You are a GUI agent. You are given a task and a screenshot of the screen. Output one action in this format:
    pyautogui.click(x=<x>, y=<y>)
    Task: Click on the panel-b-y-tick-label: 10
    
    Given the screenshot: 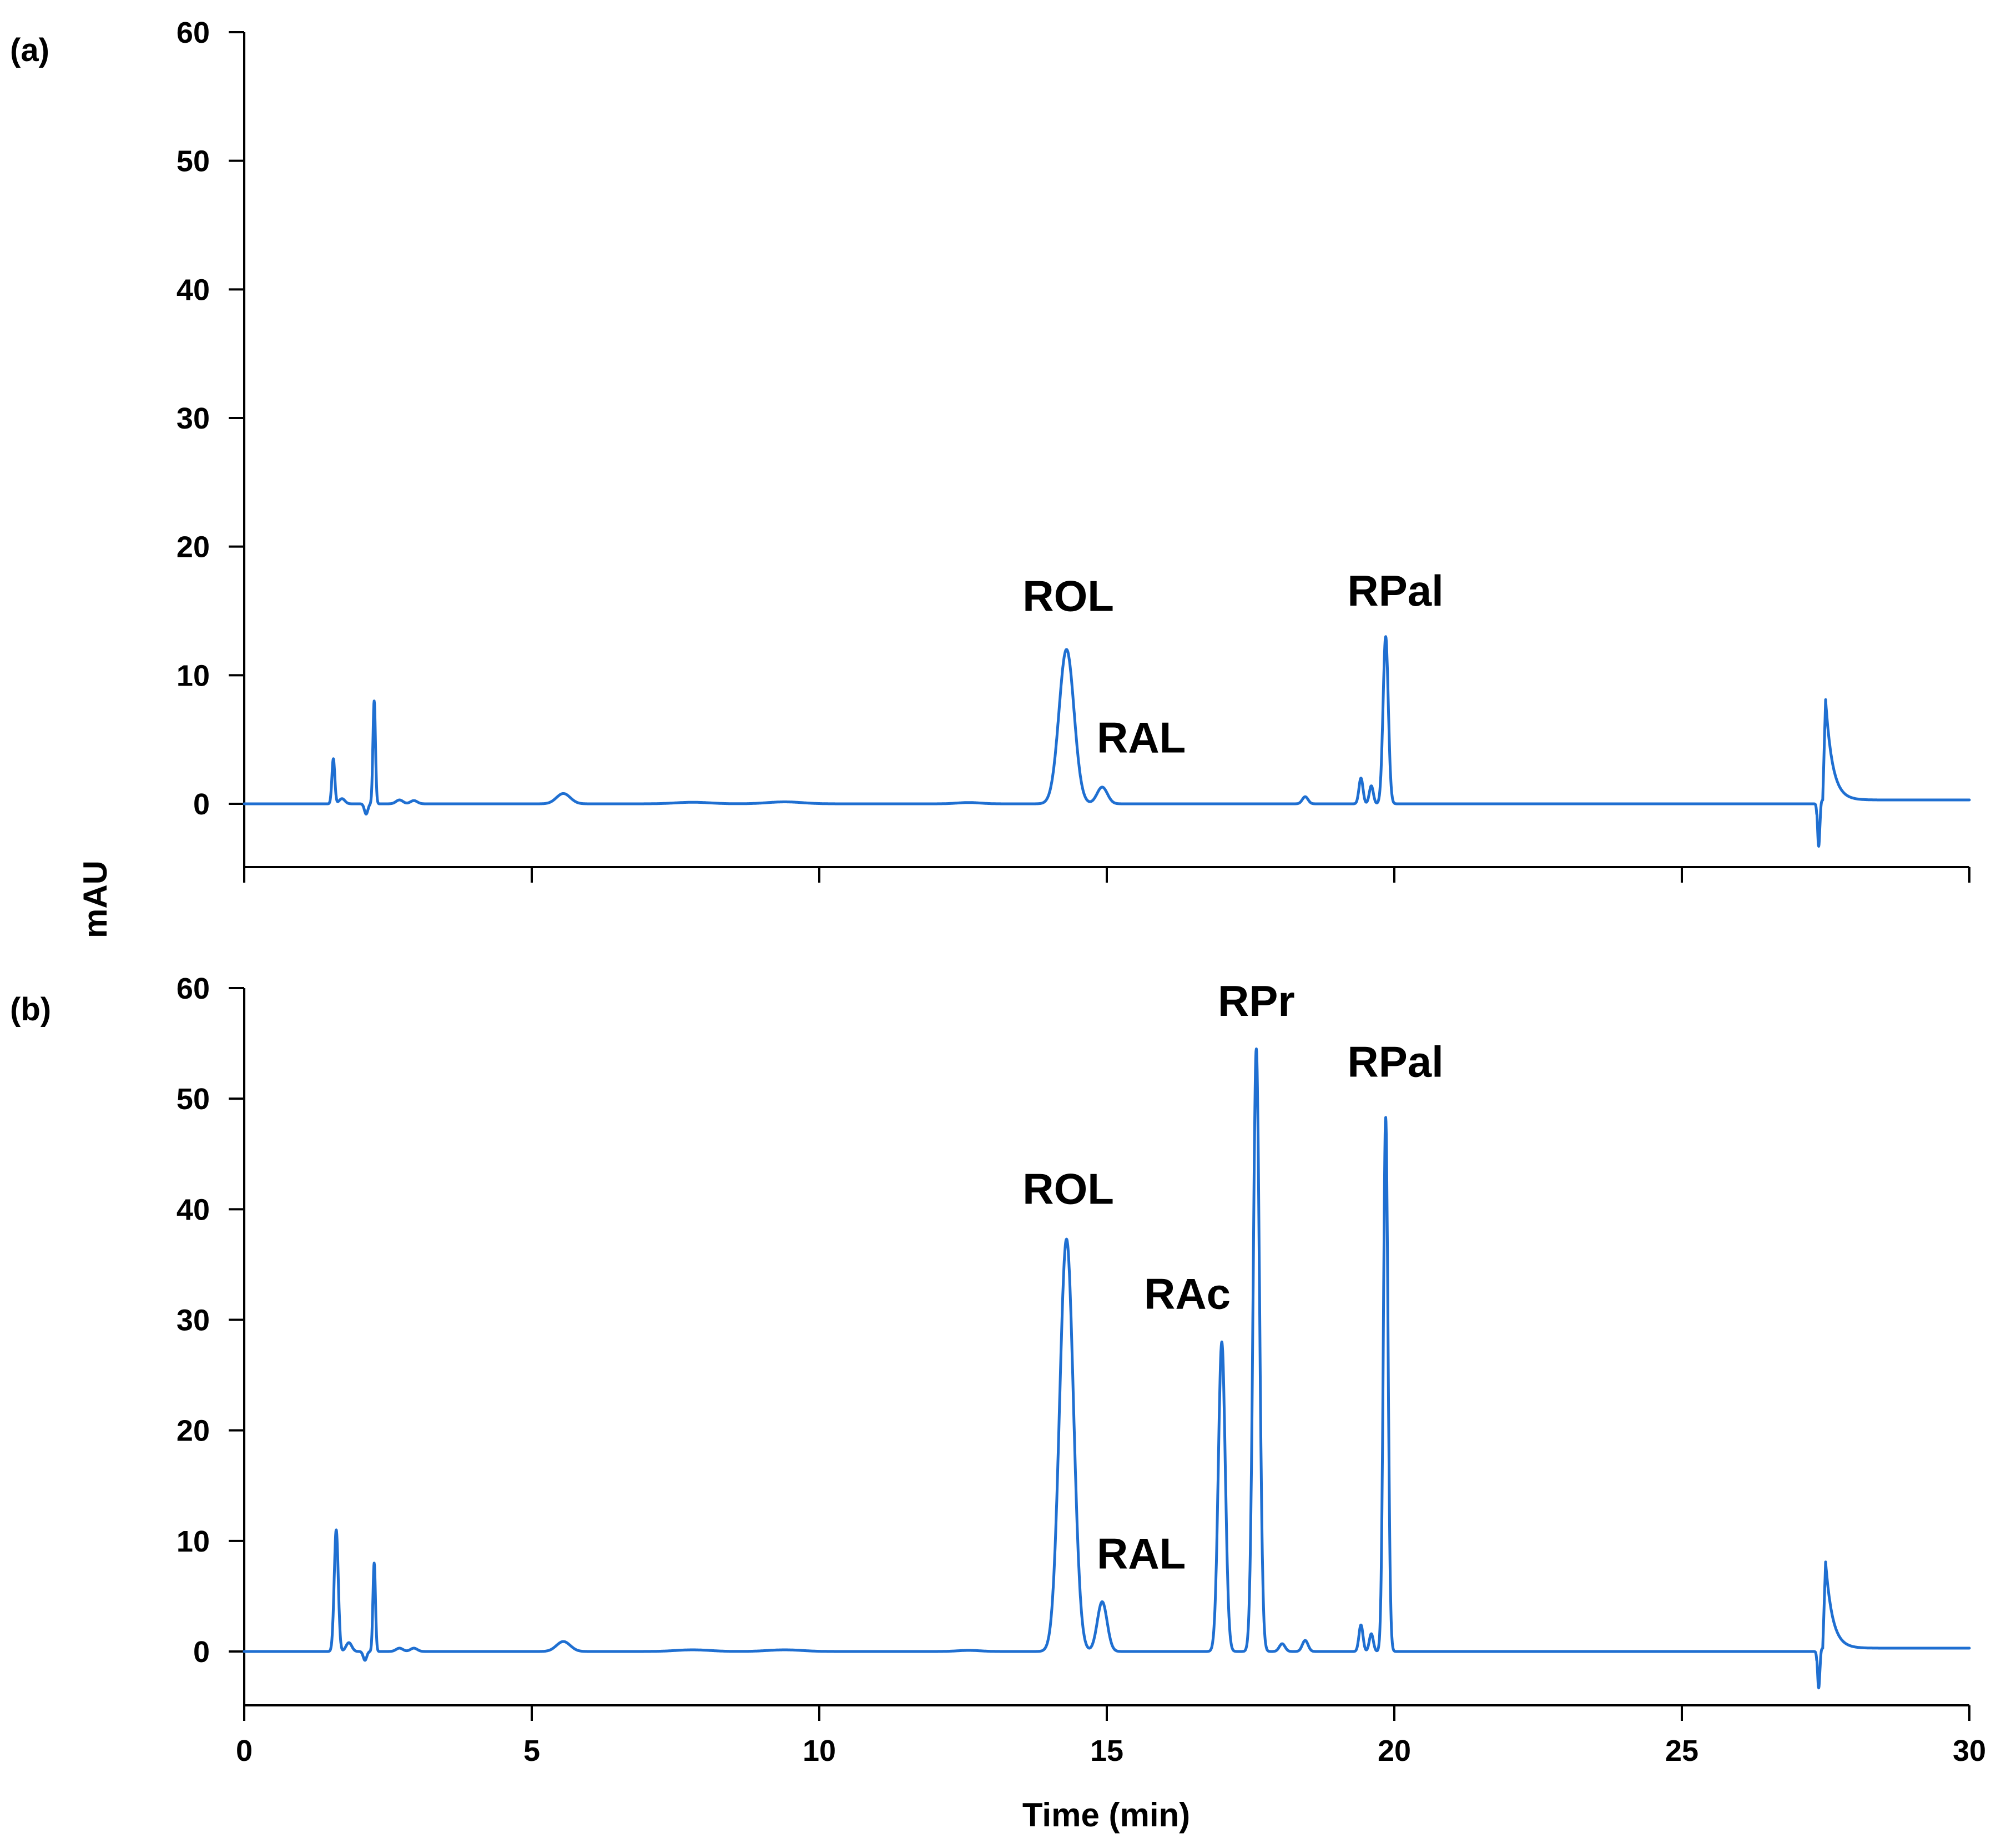 What is the action you would take?
    pyautogui.click(x=193, y=1541)
    